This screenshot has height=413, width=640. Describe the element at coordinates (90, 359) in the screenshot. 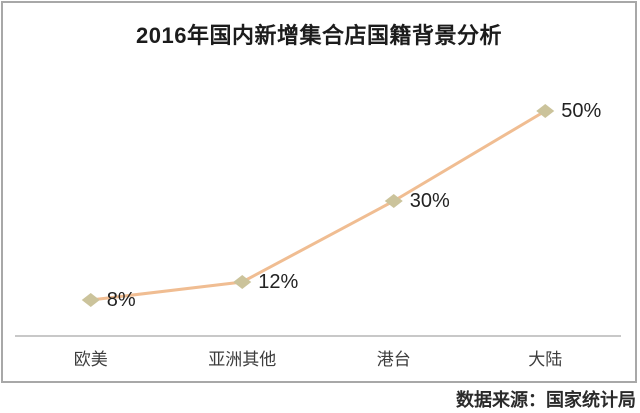

I see `x-axis-label: 欧美` at that location.